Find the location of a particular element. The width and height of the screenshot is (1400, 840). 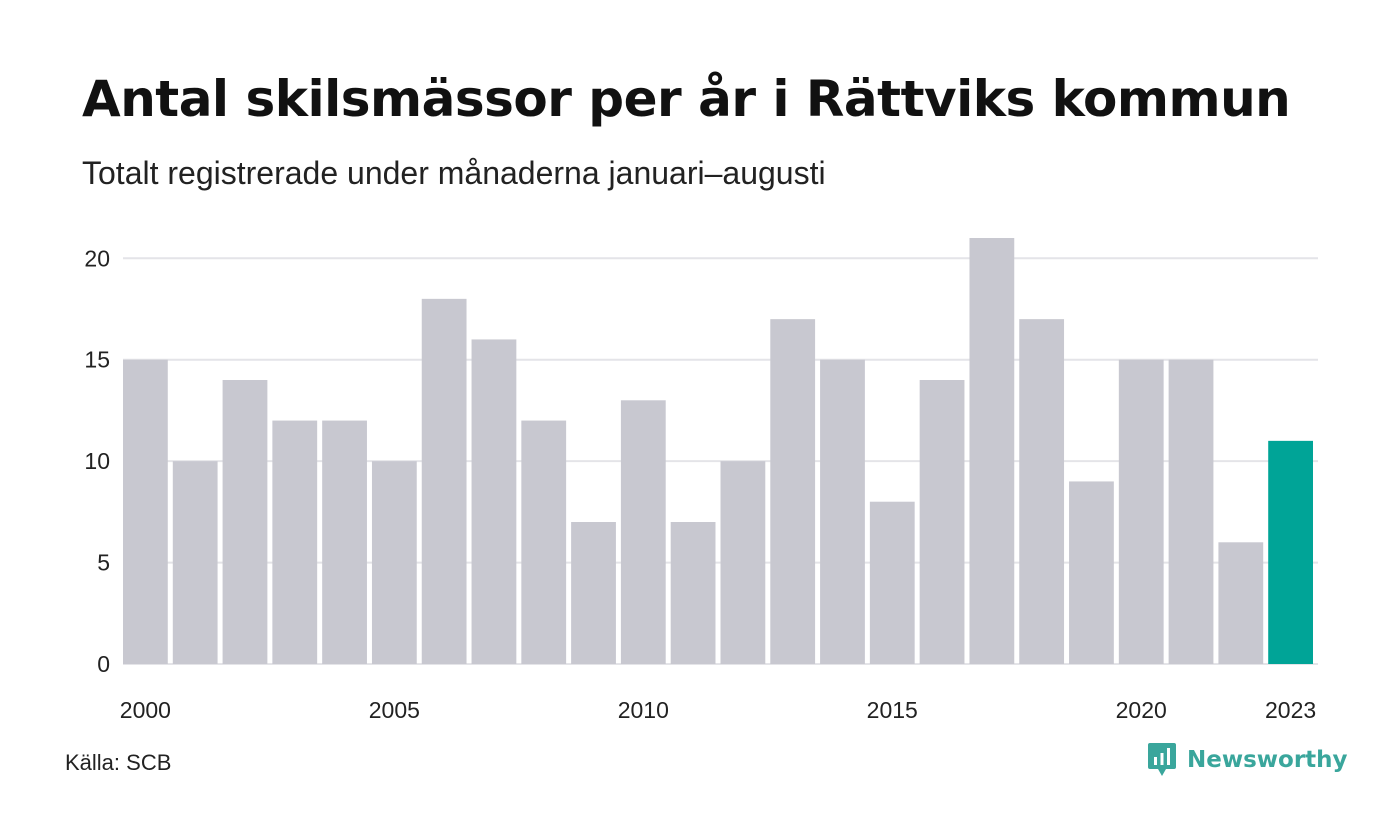

brand-logo: Newsworthy is located at coordinates (1247, 760).